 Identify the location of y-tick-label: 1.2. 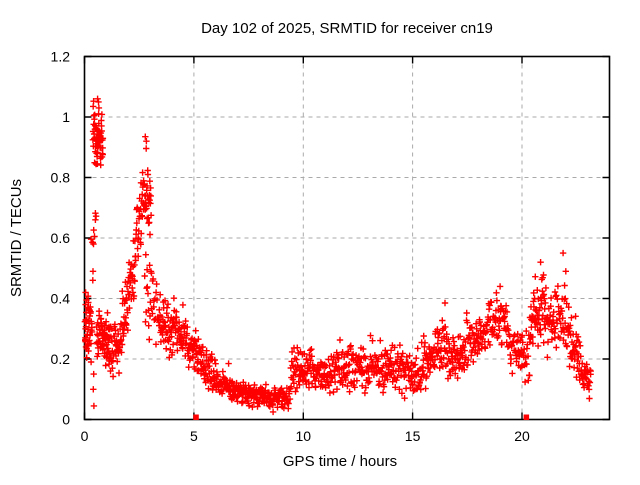
(61, 56).